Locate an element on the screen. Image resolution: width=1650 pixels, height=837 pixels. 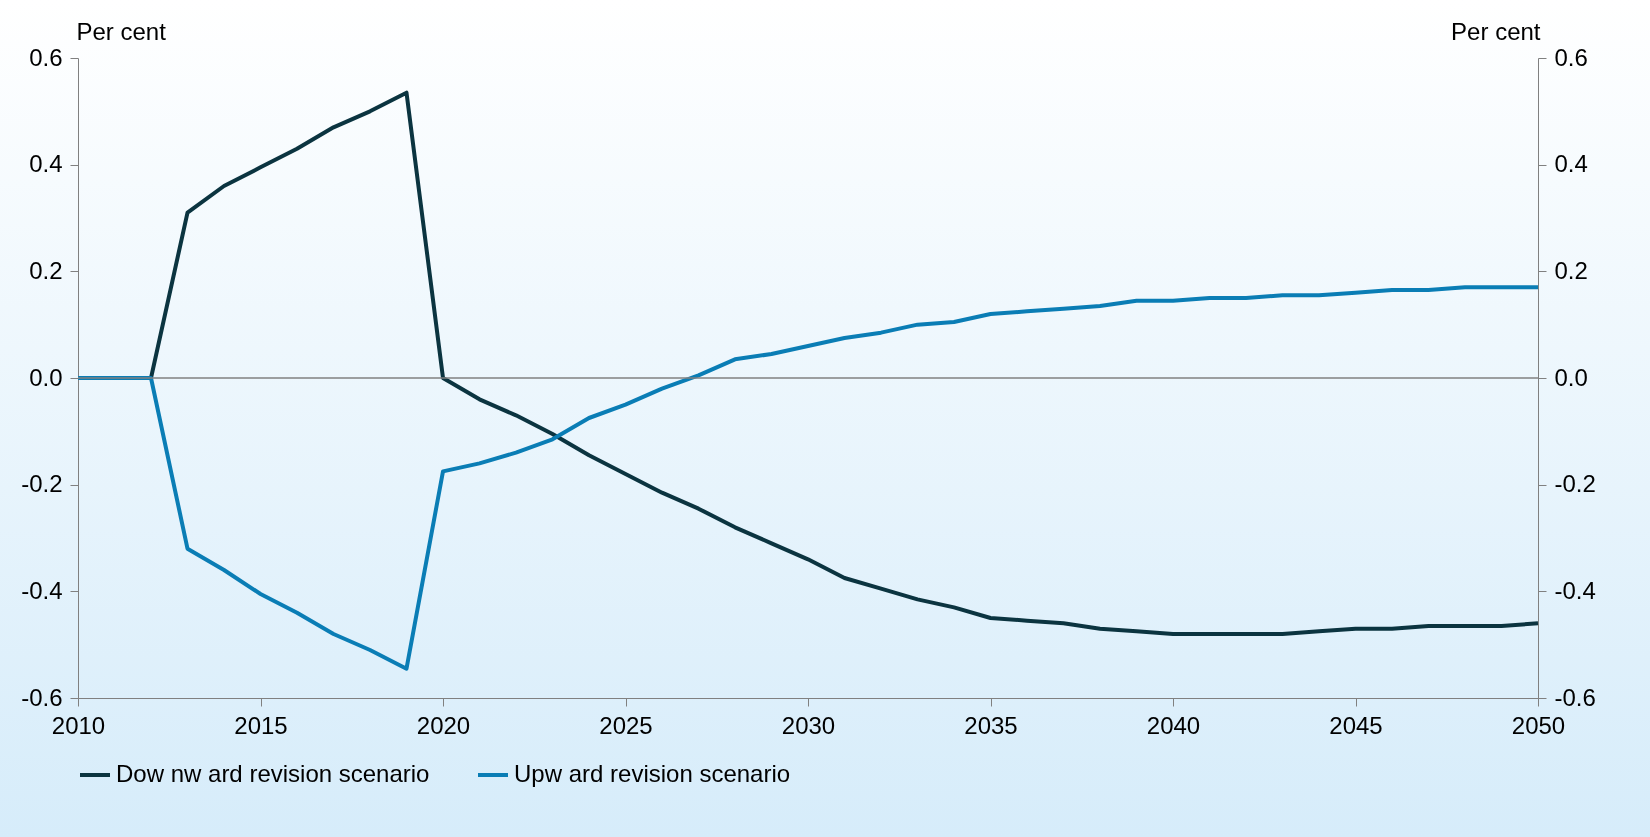
y2-tick-label: -0.6 is located at coordinates (1575, 697).